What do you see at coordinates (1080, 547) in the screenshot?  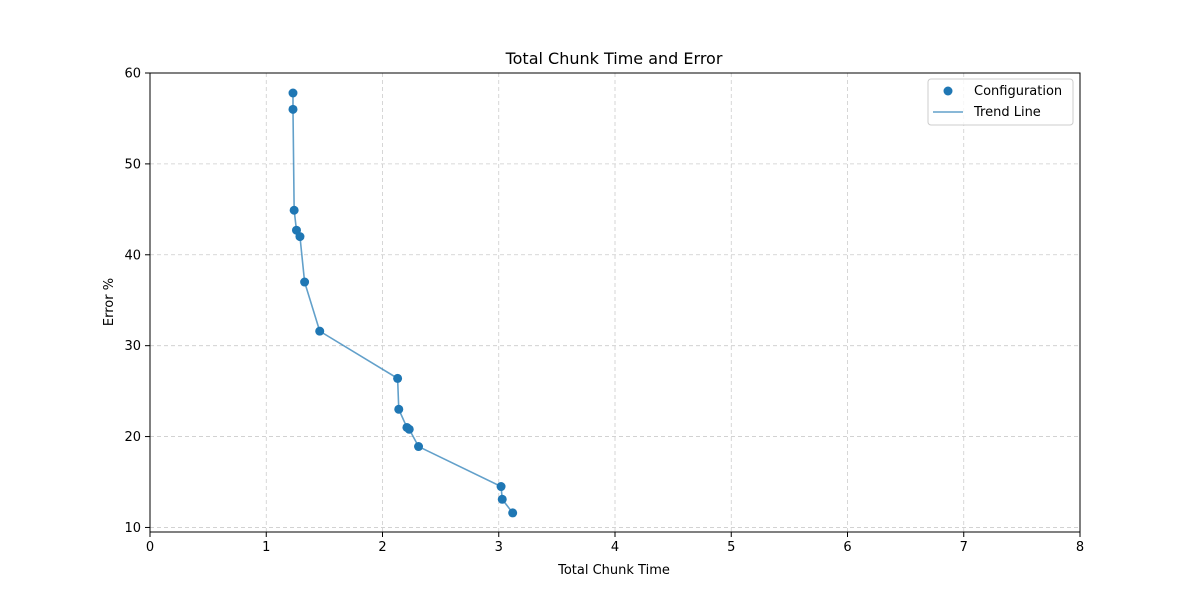 I see `x-tick-label: 8` at bounding box center [1080, 547].